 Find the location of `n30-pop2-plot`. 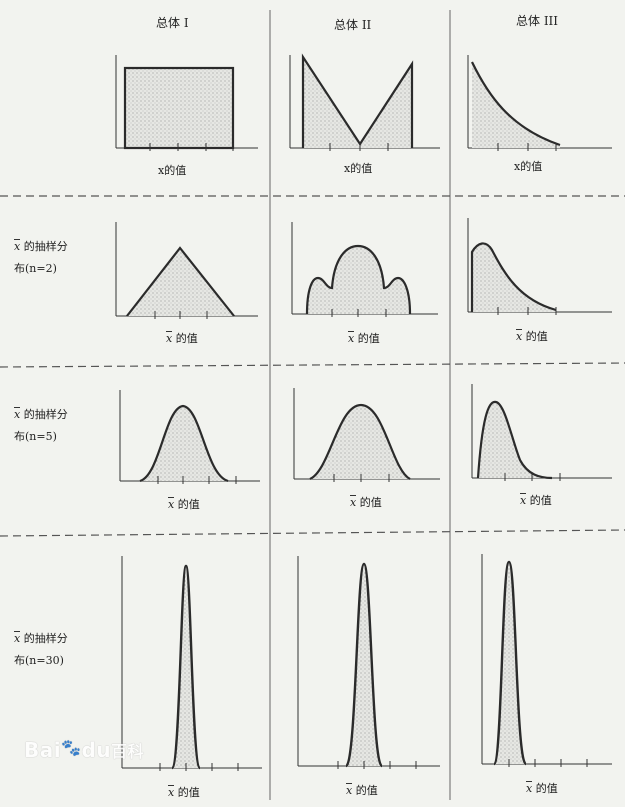

n30-pop2-plot is located at coordinates (368, 662).